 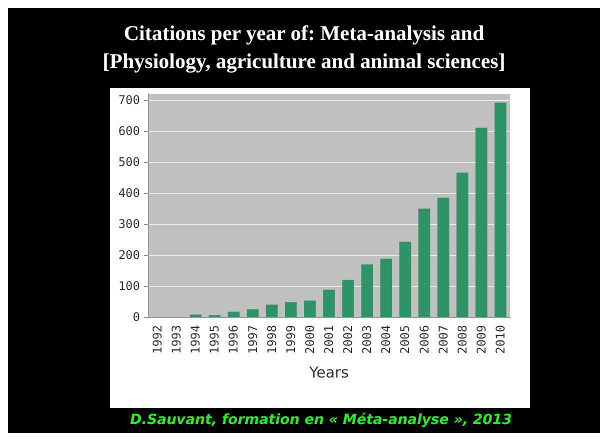 I want to click on y-tick-label: 400, so click(x=129, y=193).